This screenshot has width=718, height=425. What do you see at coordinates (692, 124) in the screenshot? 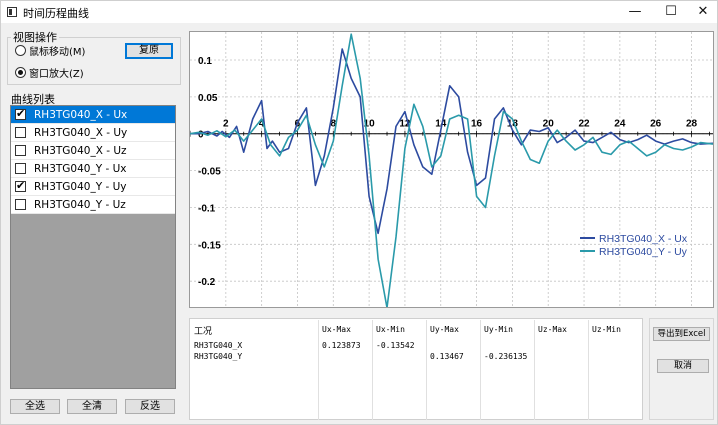
I see `x-tick-label: 28` at bounding box center [692, 124].